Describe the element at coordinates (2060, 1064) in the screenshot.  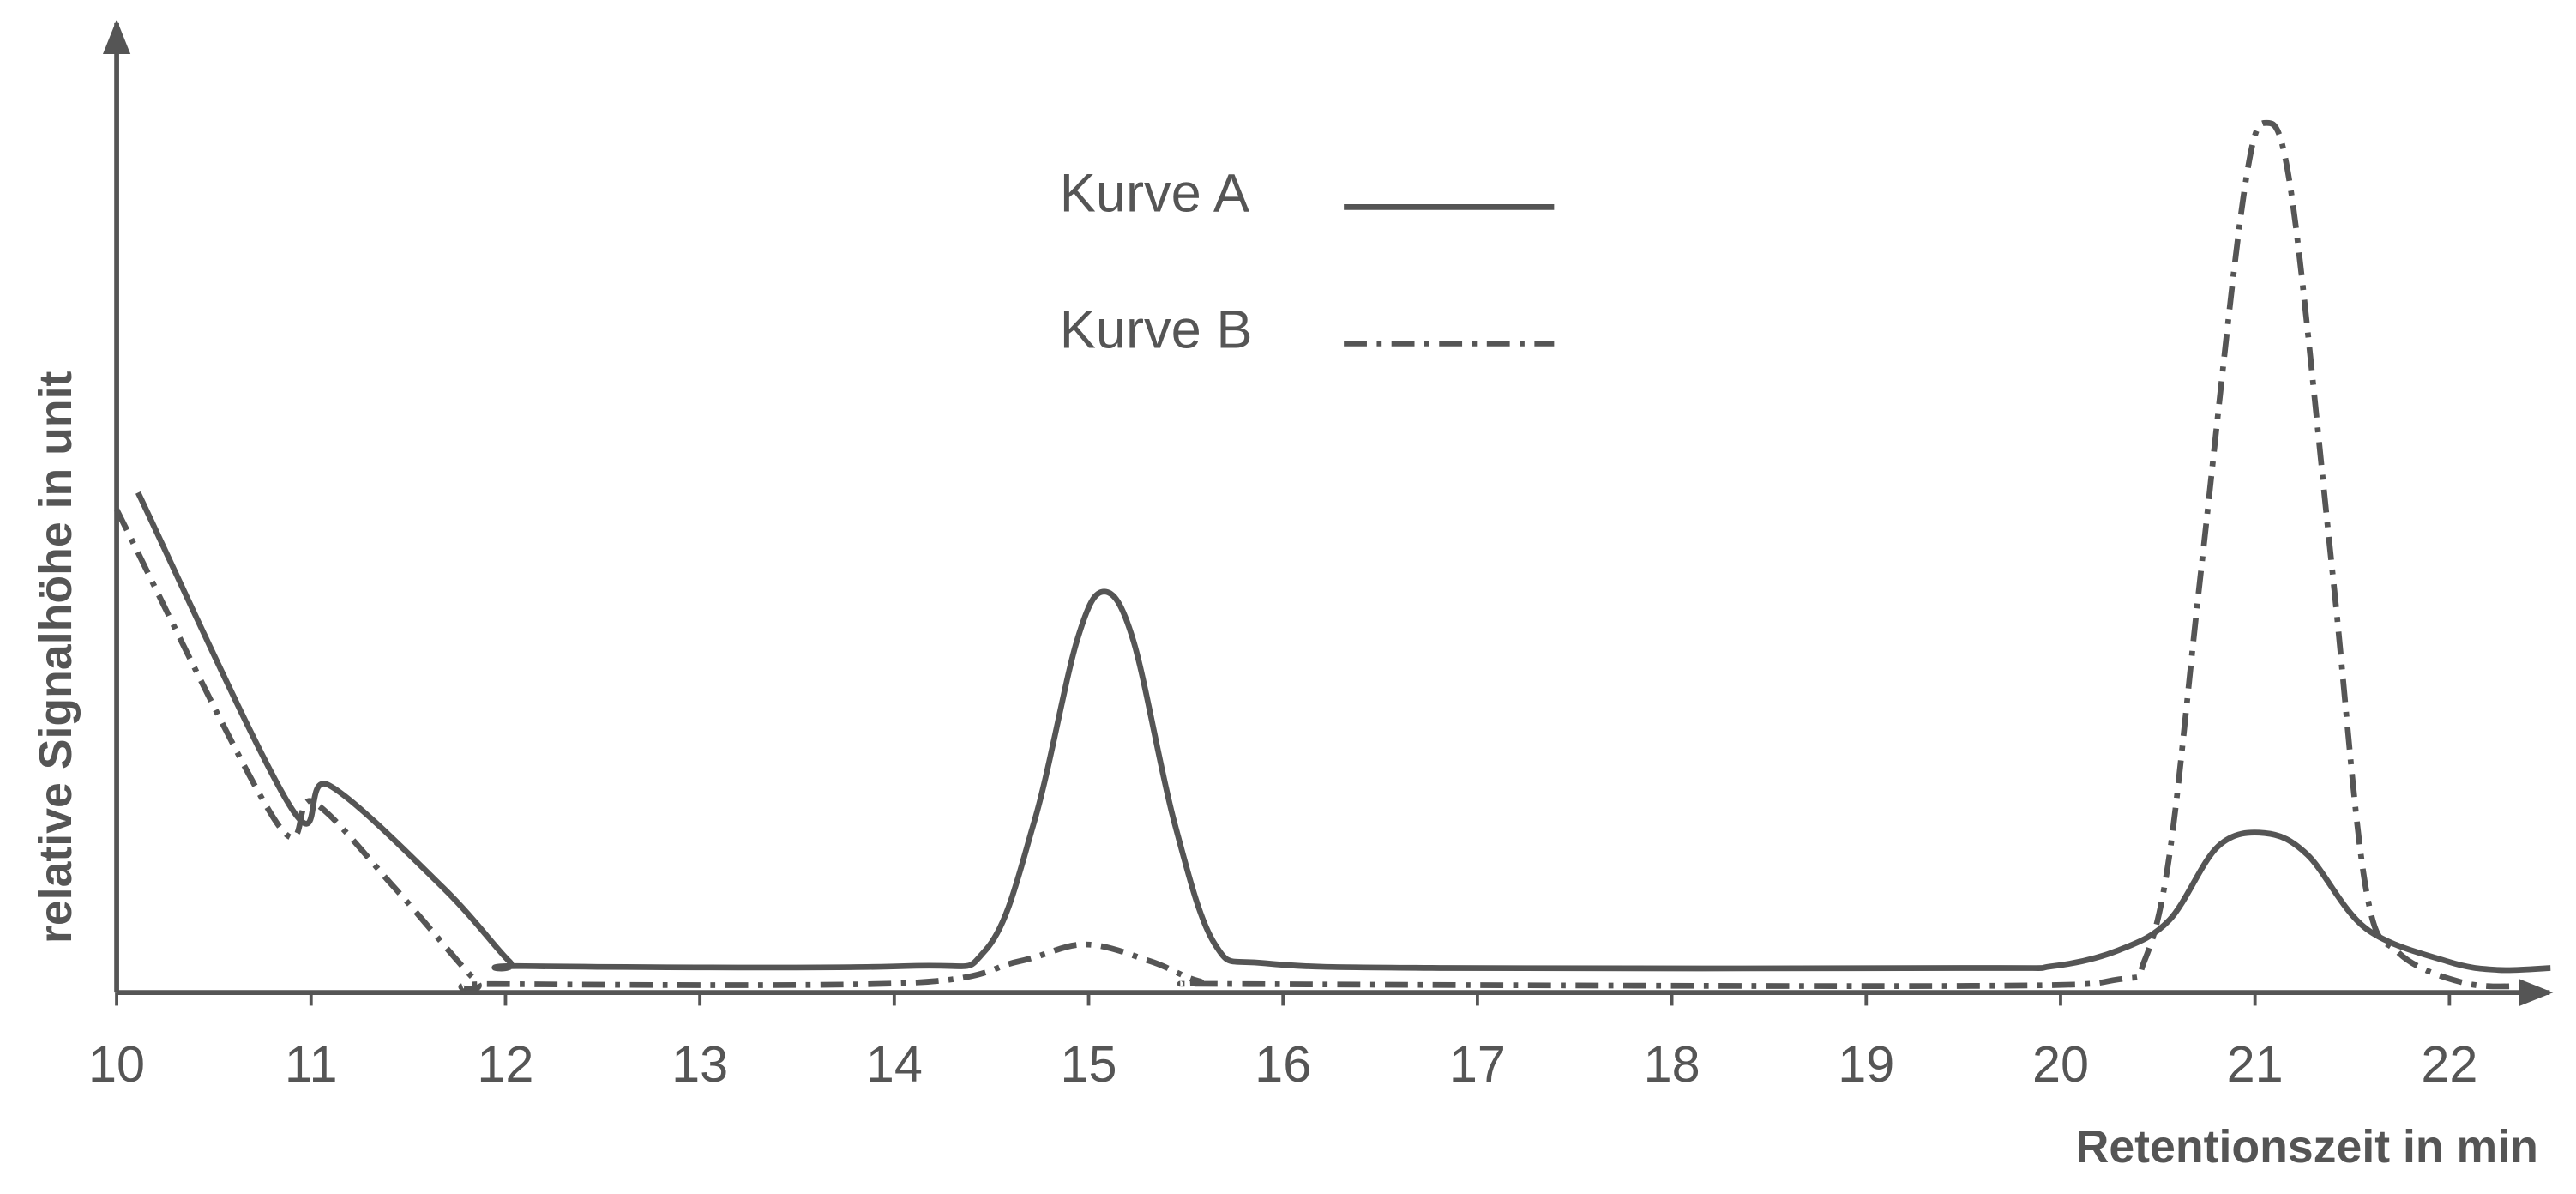
I see `x-tick-label: 20` at that location.